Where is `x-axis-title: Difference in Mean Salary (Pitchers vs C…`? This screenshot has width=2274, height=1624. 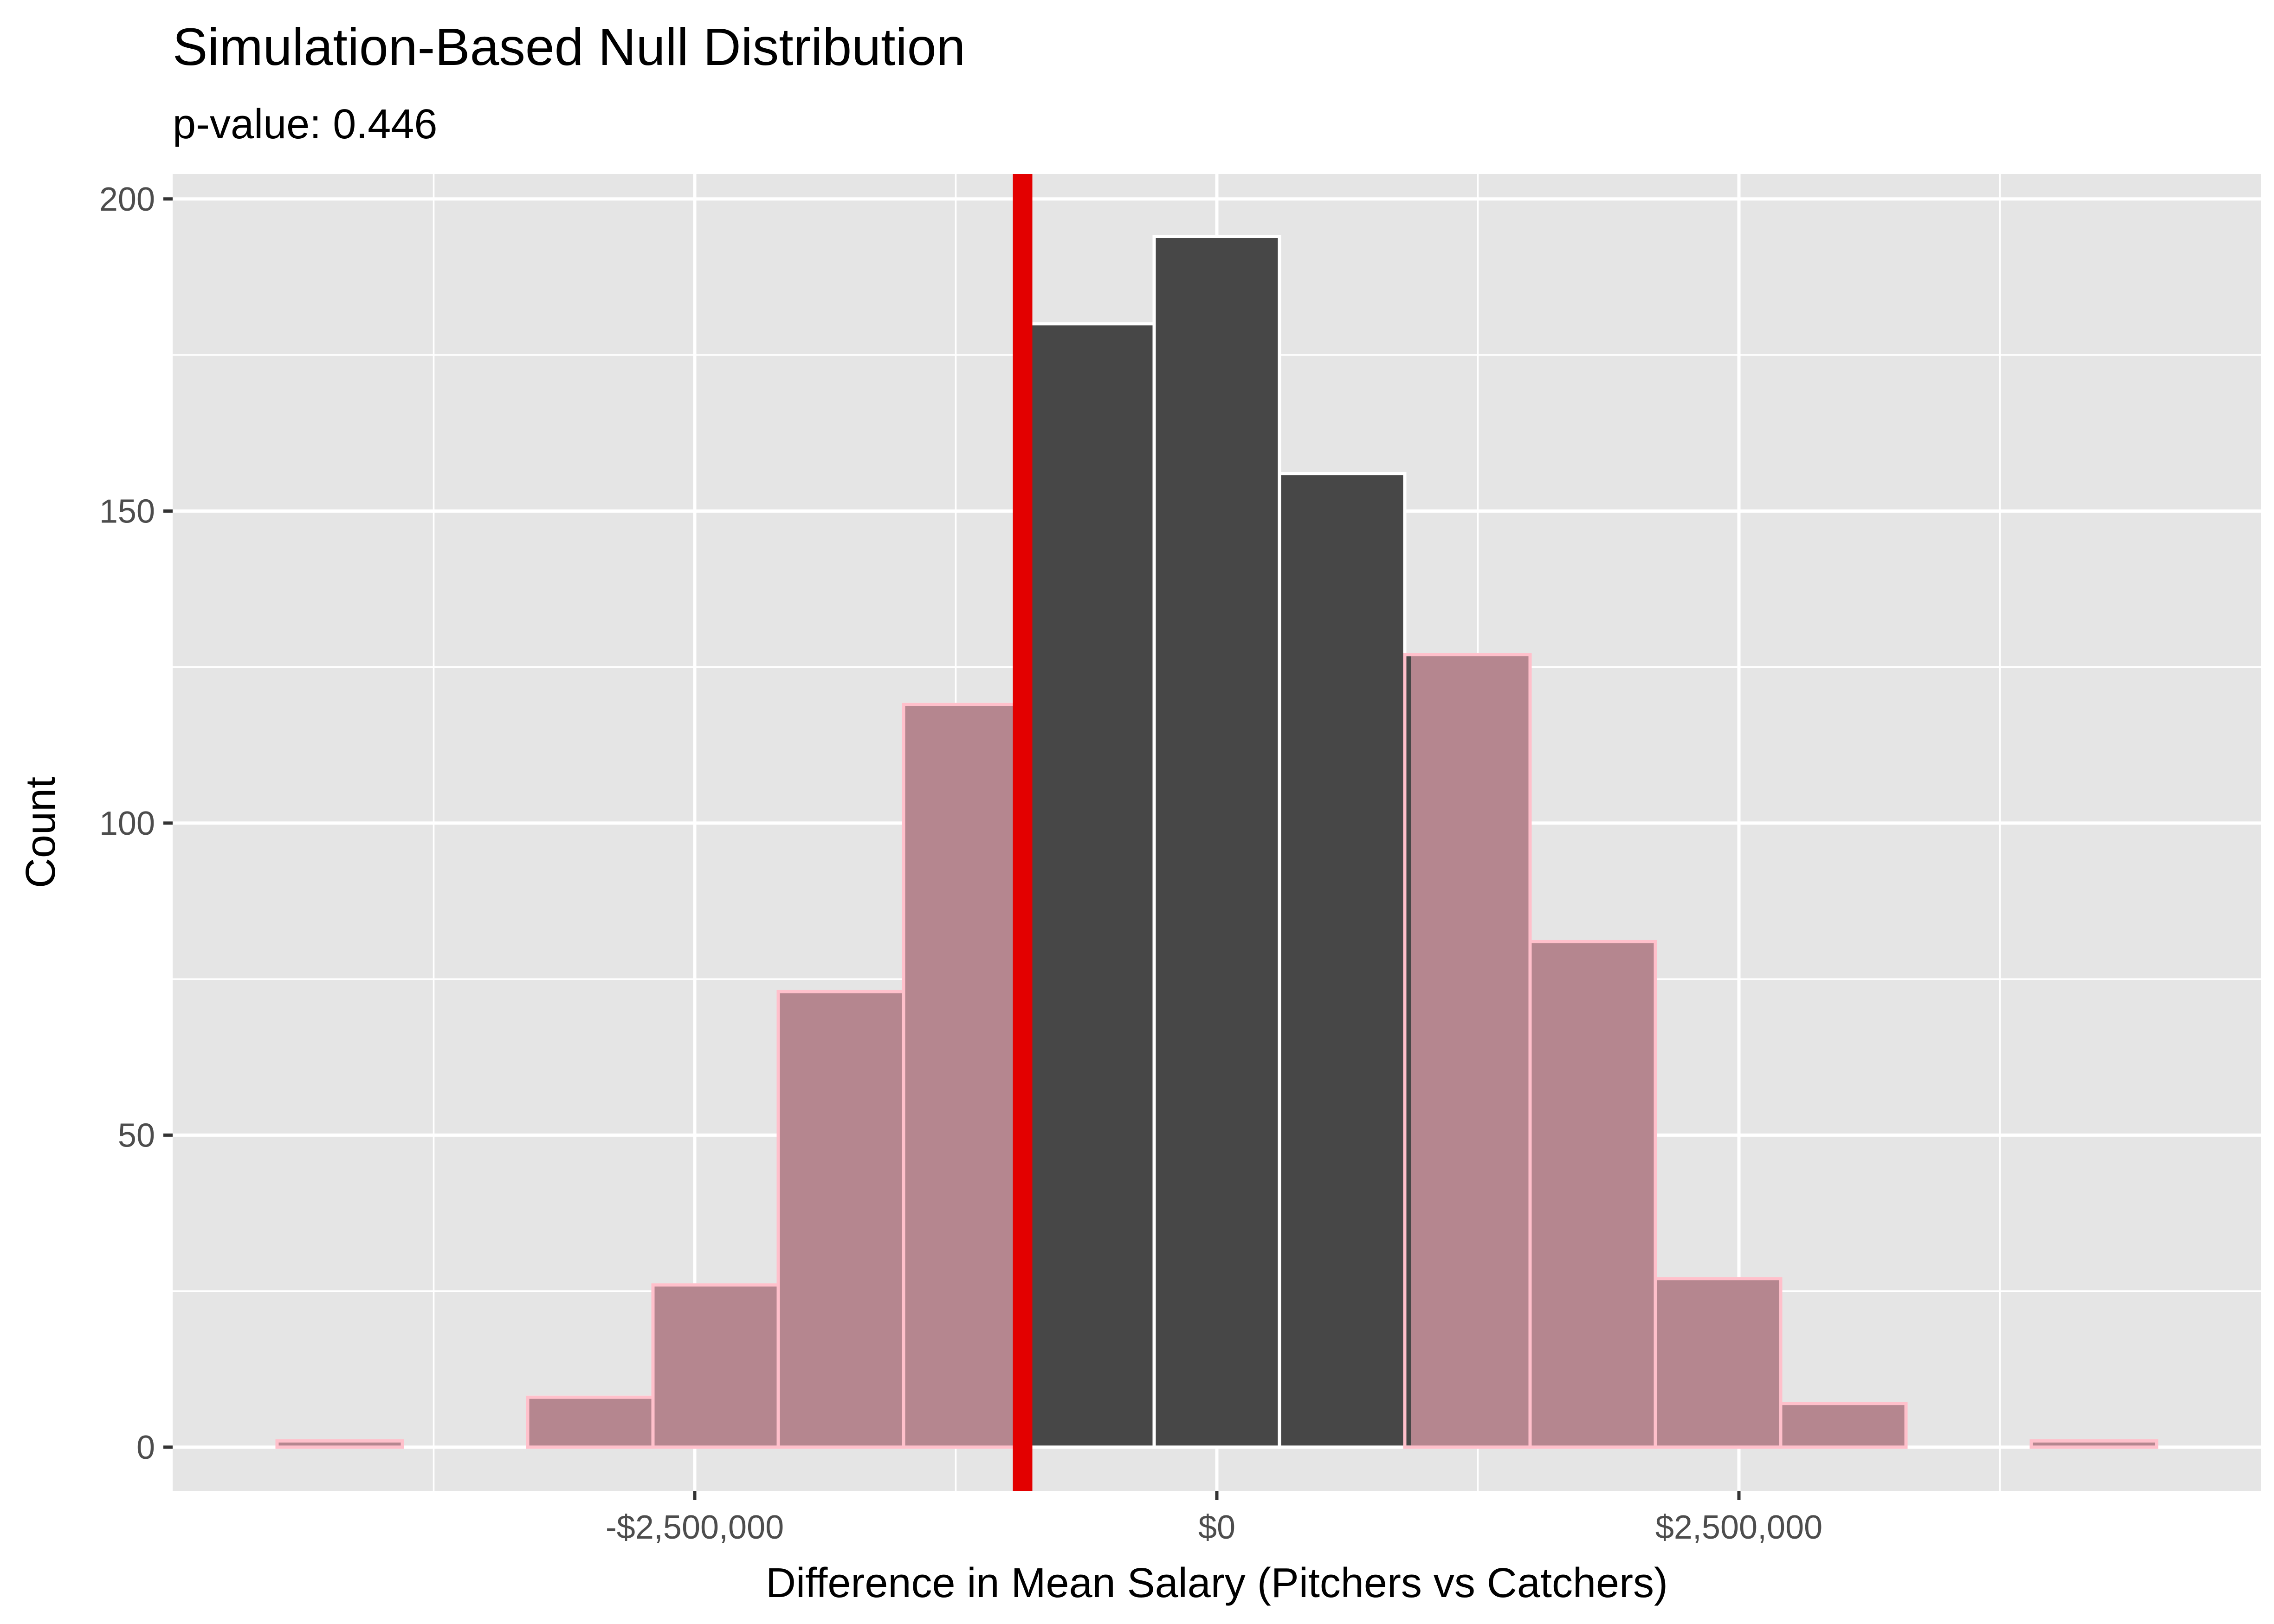 x-axis-title: Difference in Mean Salary (Pitchers vs C… is located at coordinates (1217, 1583).